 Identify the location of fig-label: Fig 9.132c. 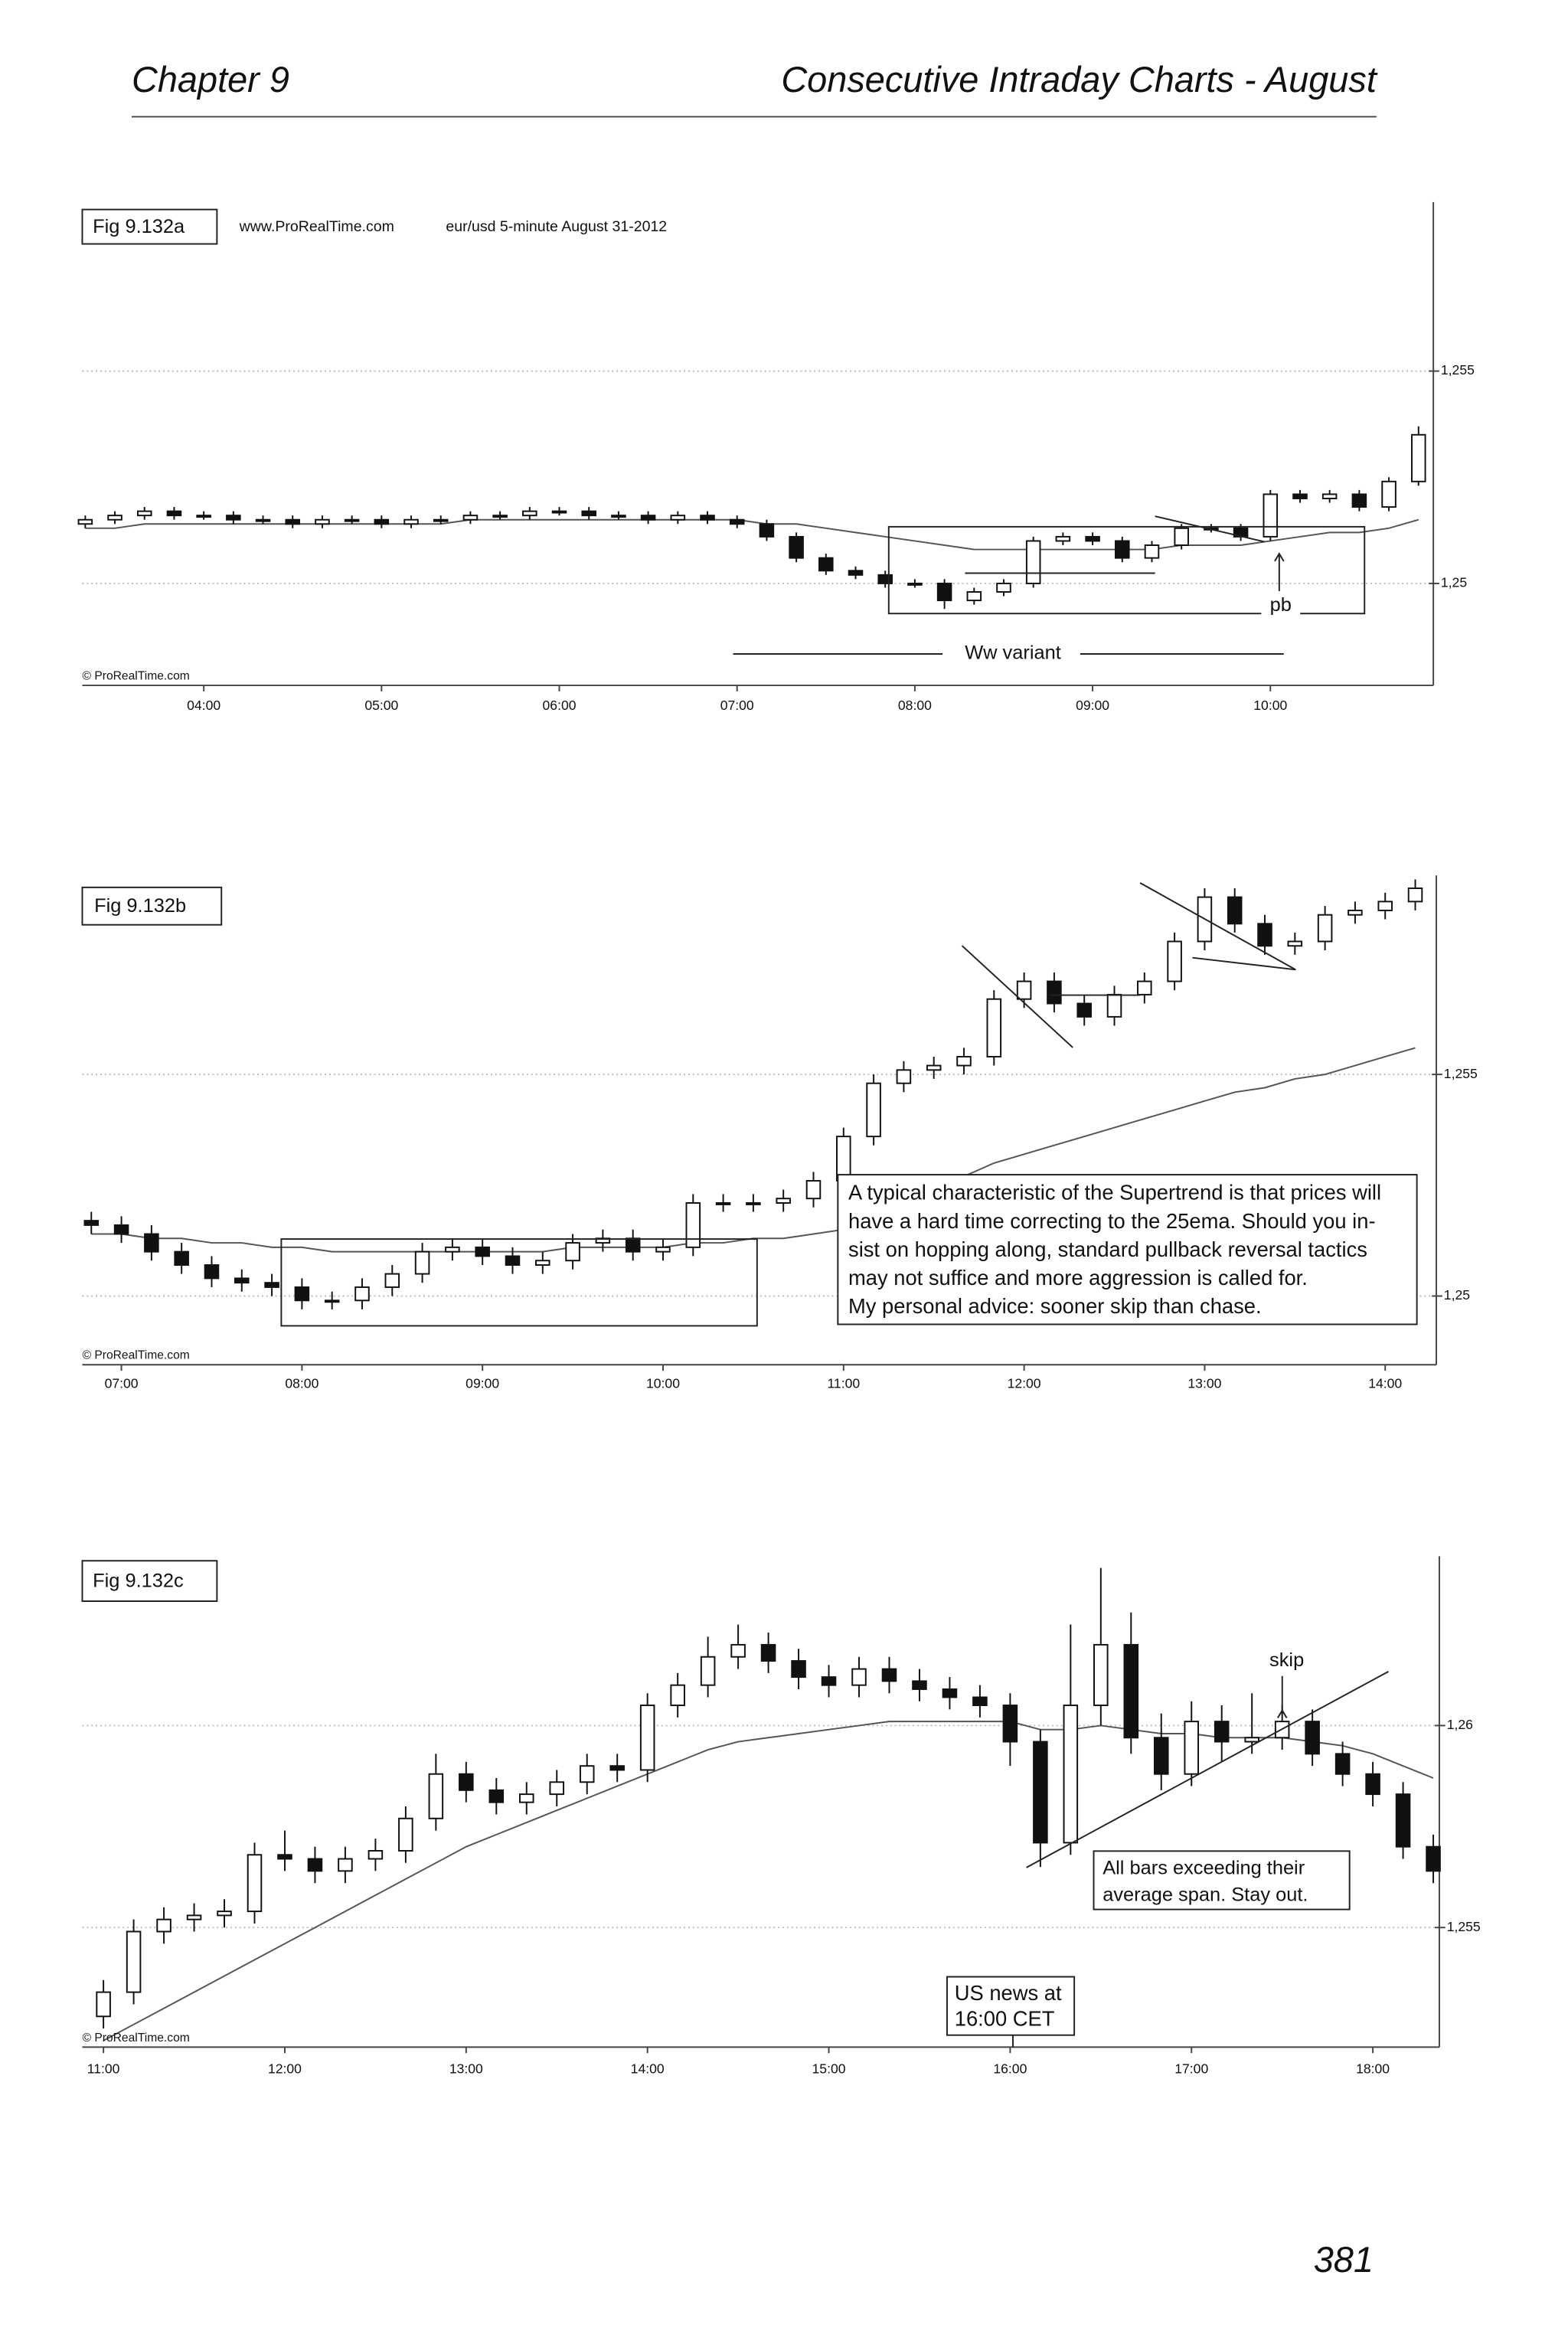
(138, 1580).